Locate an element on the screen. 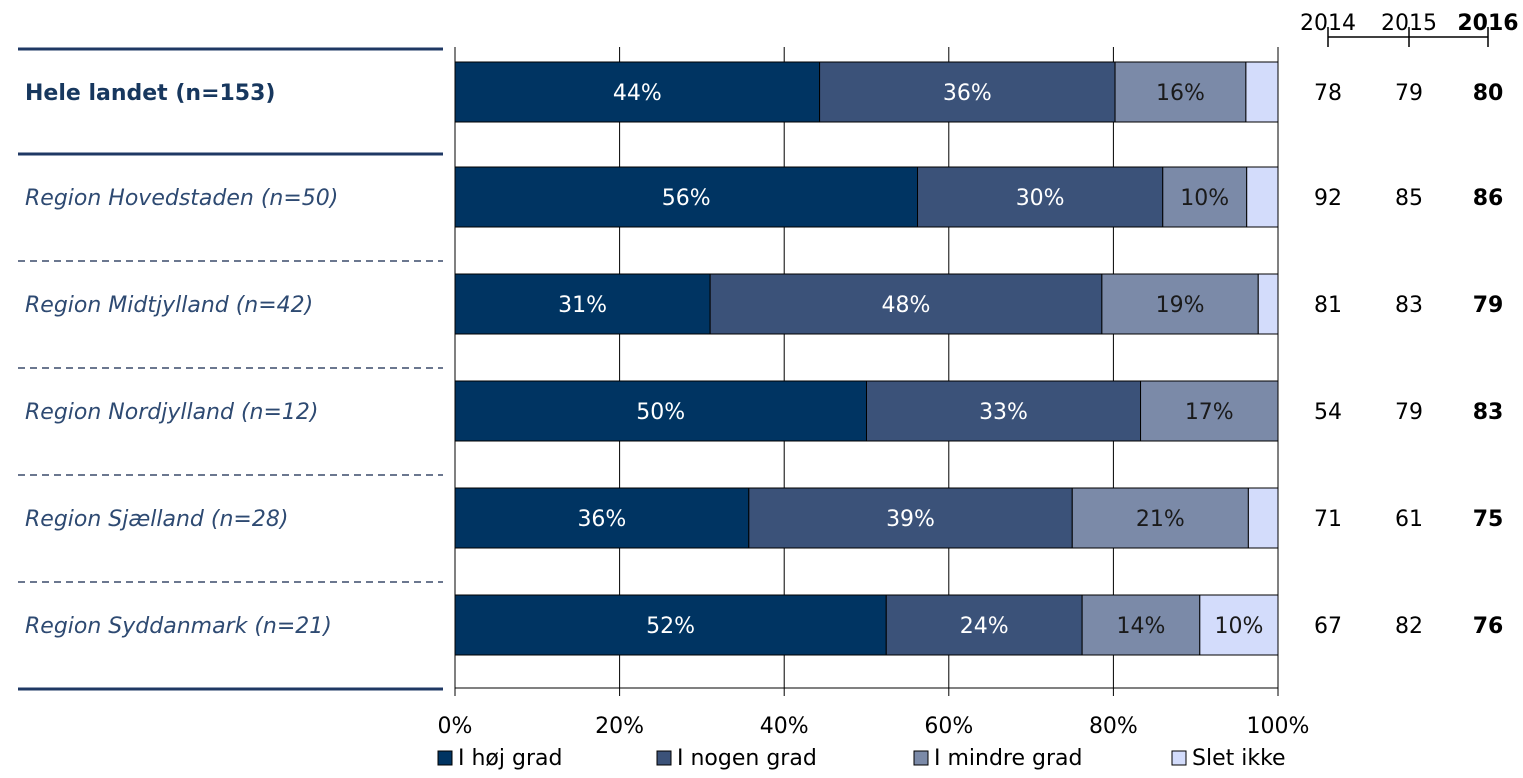  category-label: Region Midtjylland (n=42) is located at coordinates (169, 305).